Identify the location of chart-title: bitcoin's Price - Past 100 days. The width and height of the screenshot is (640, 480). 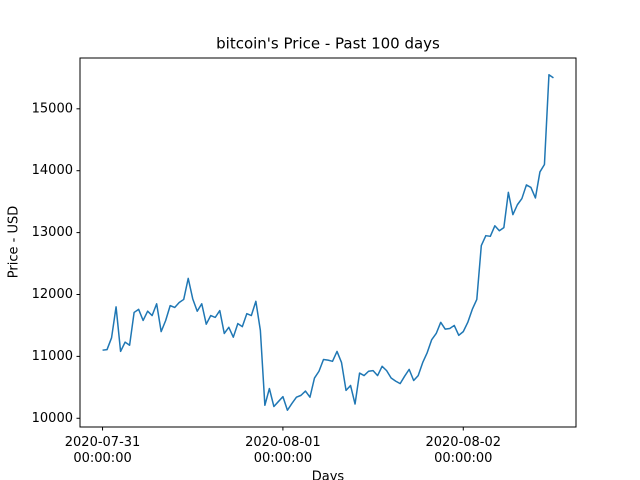
(328, 44).